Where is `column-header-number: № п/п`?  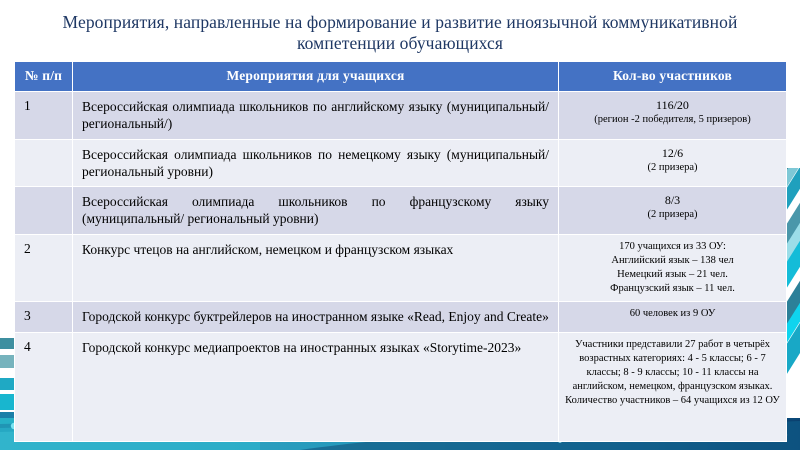 column-header-number: № п/п is located at coordinates (43, 76).